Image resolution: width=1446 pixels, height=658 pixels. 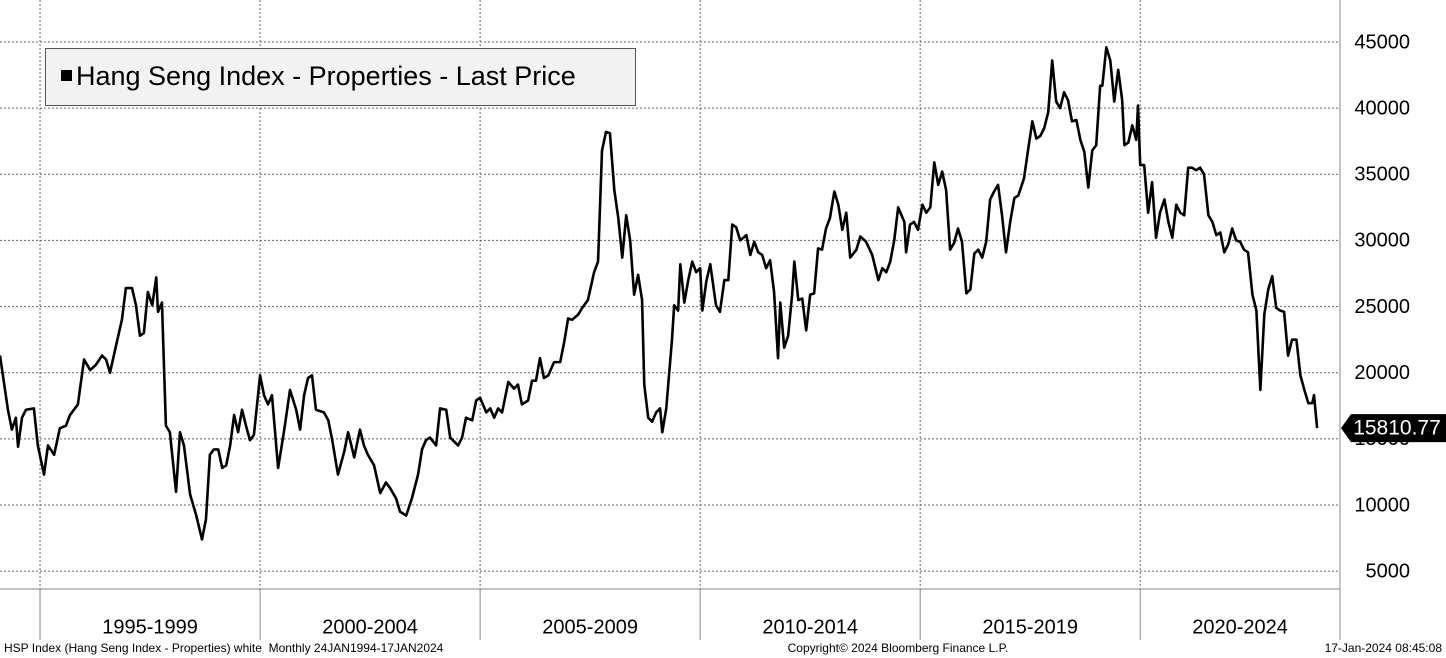 I want to click on x-period-label: 2010-2014, so click(x=810, y=627).